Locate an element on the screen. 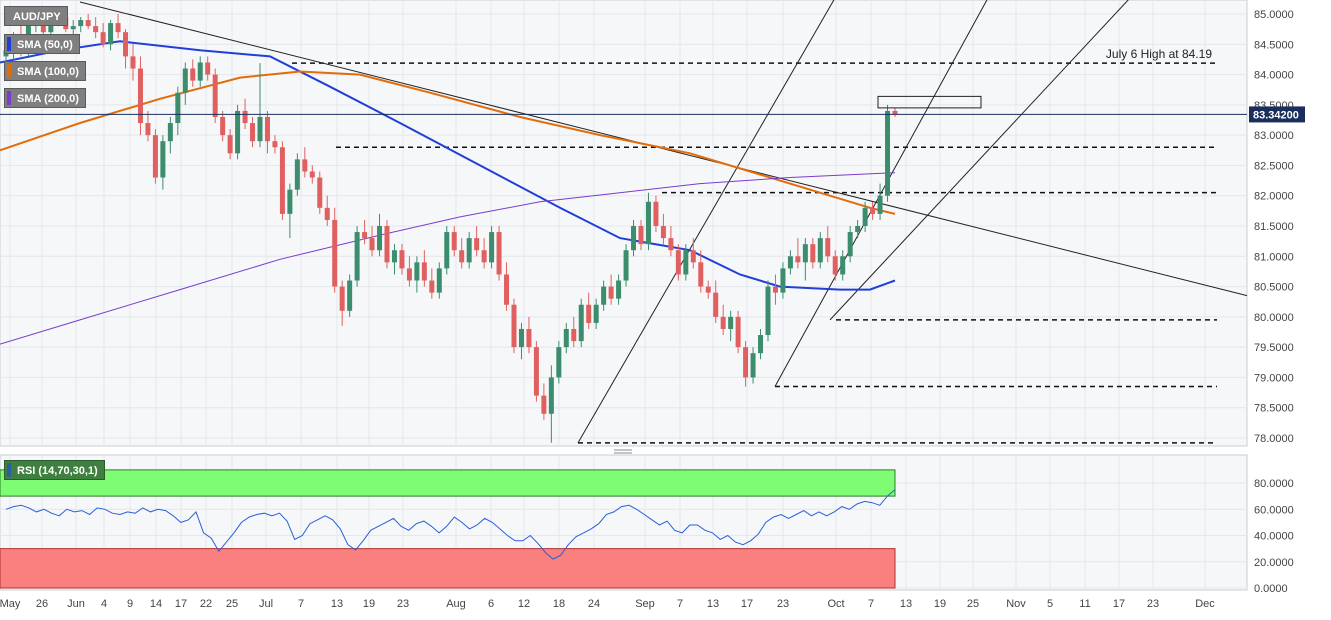  instrument-label: AUD/JPY is located at coordinates (36, 16).